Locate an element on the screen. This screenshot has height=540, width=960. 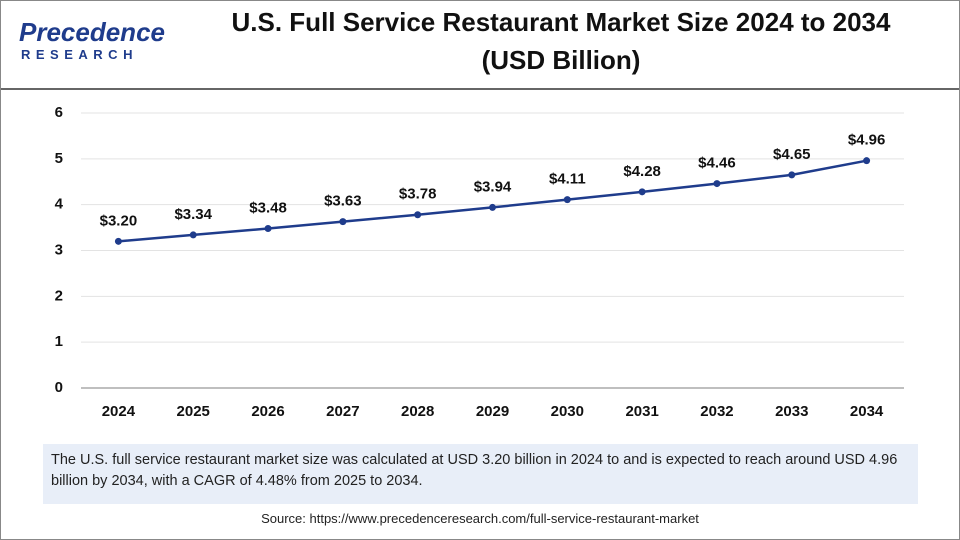
x-tick-label: 2033 is located at coordinates (791, 411).